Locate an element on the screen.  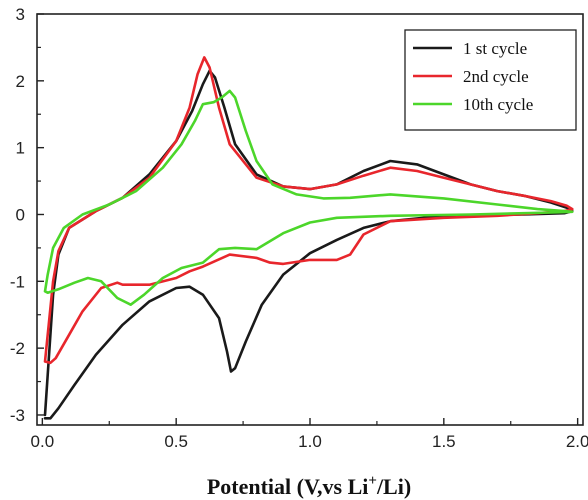
x-tick-label: 0.5 is located at coordinates (176, 441).